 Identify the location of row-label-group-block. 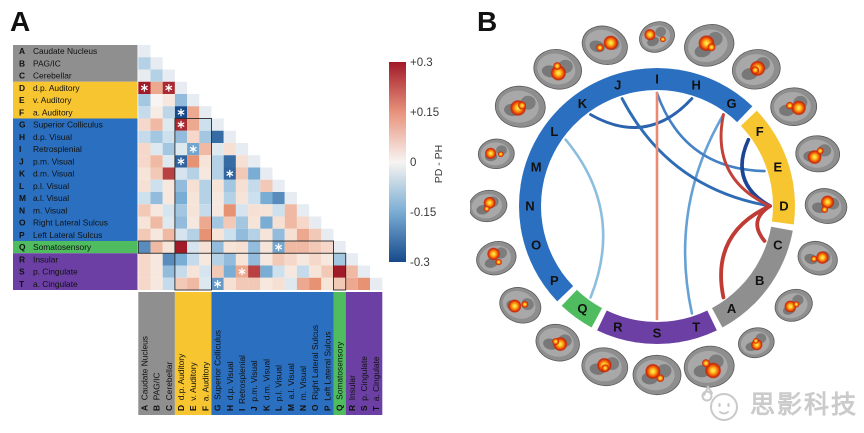
(75, 179).